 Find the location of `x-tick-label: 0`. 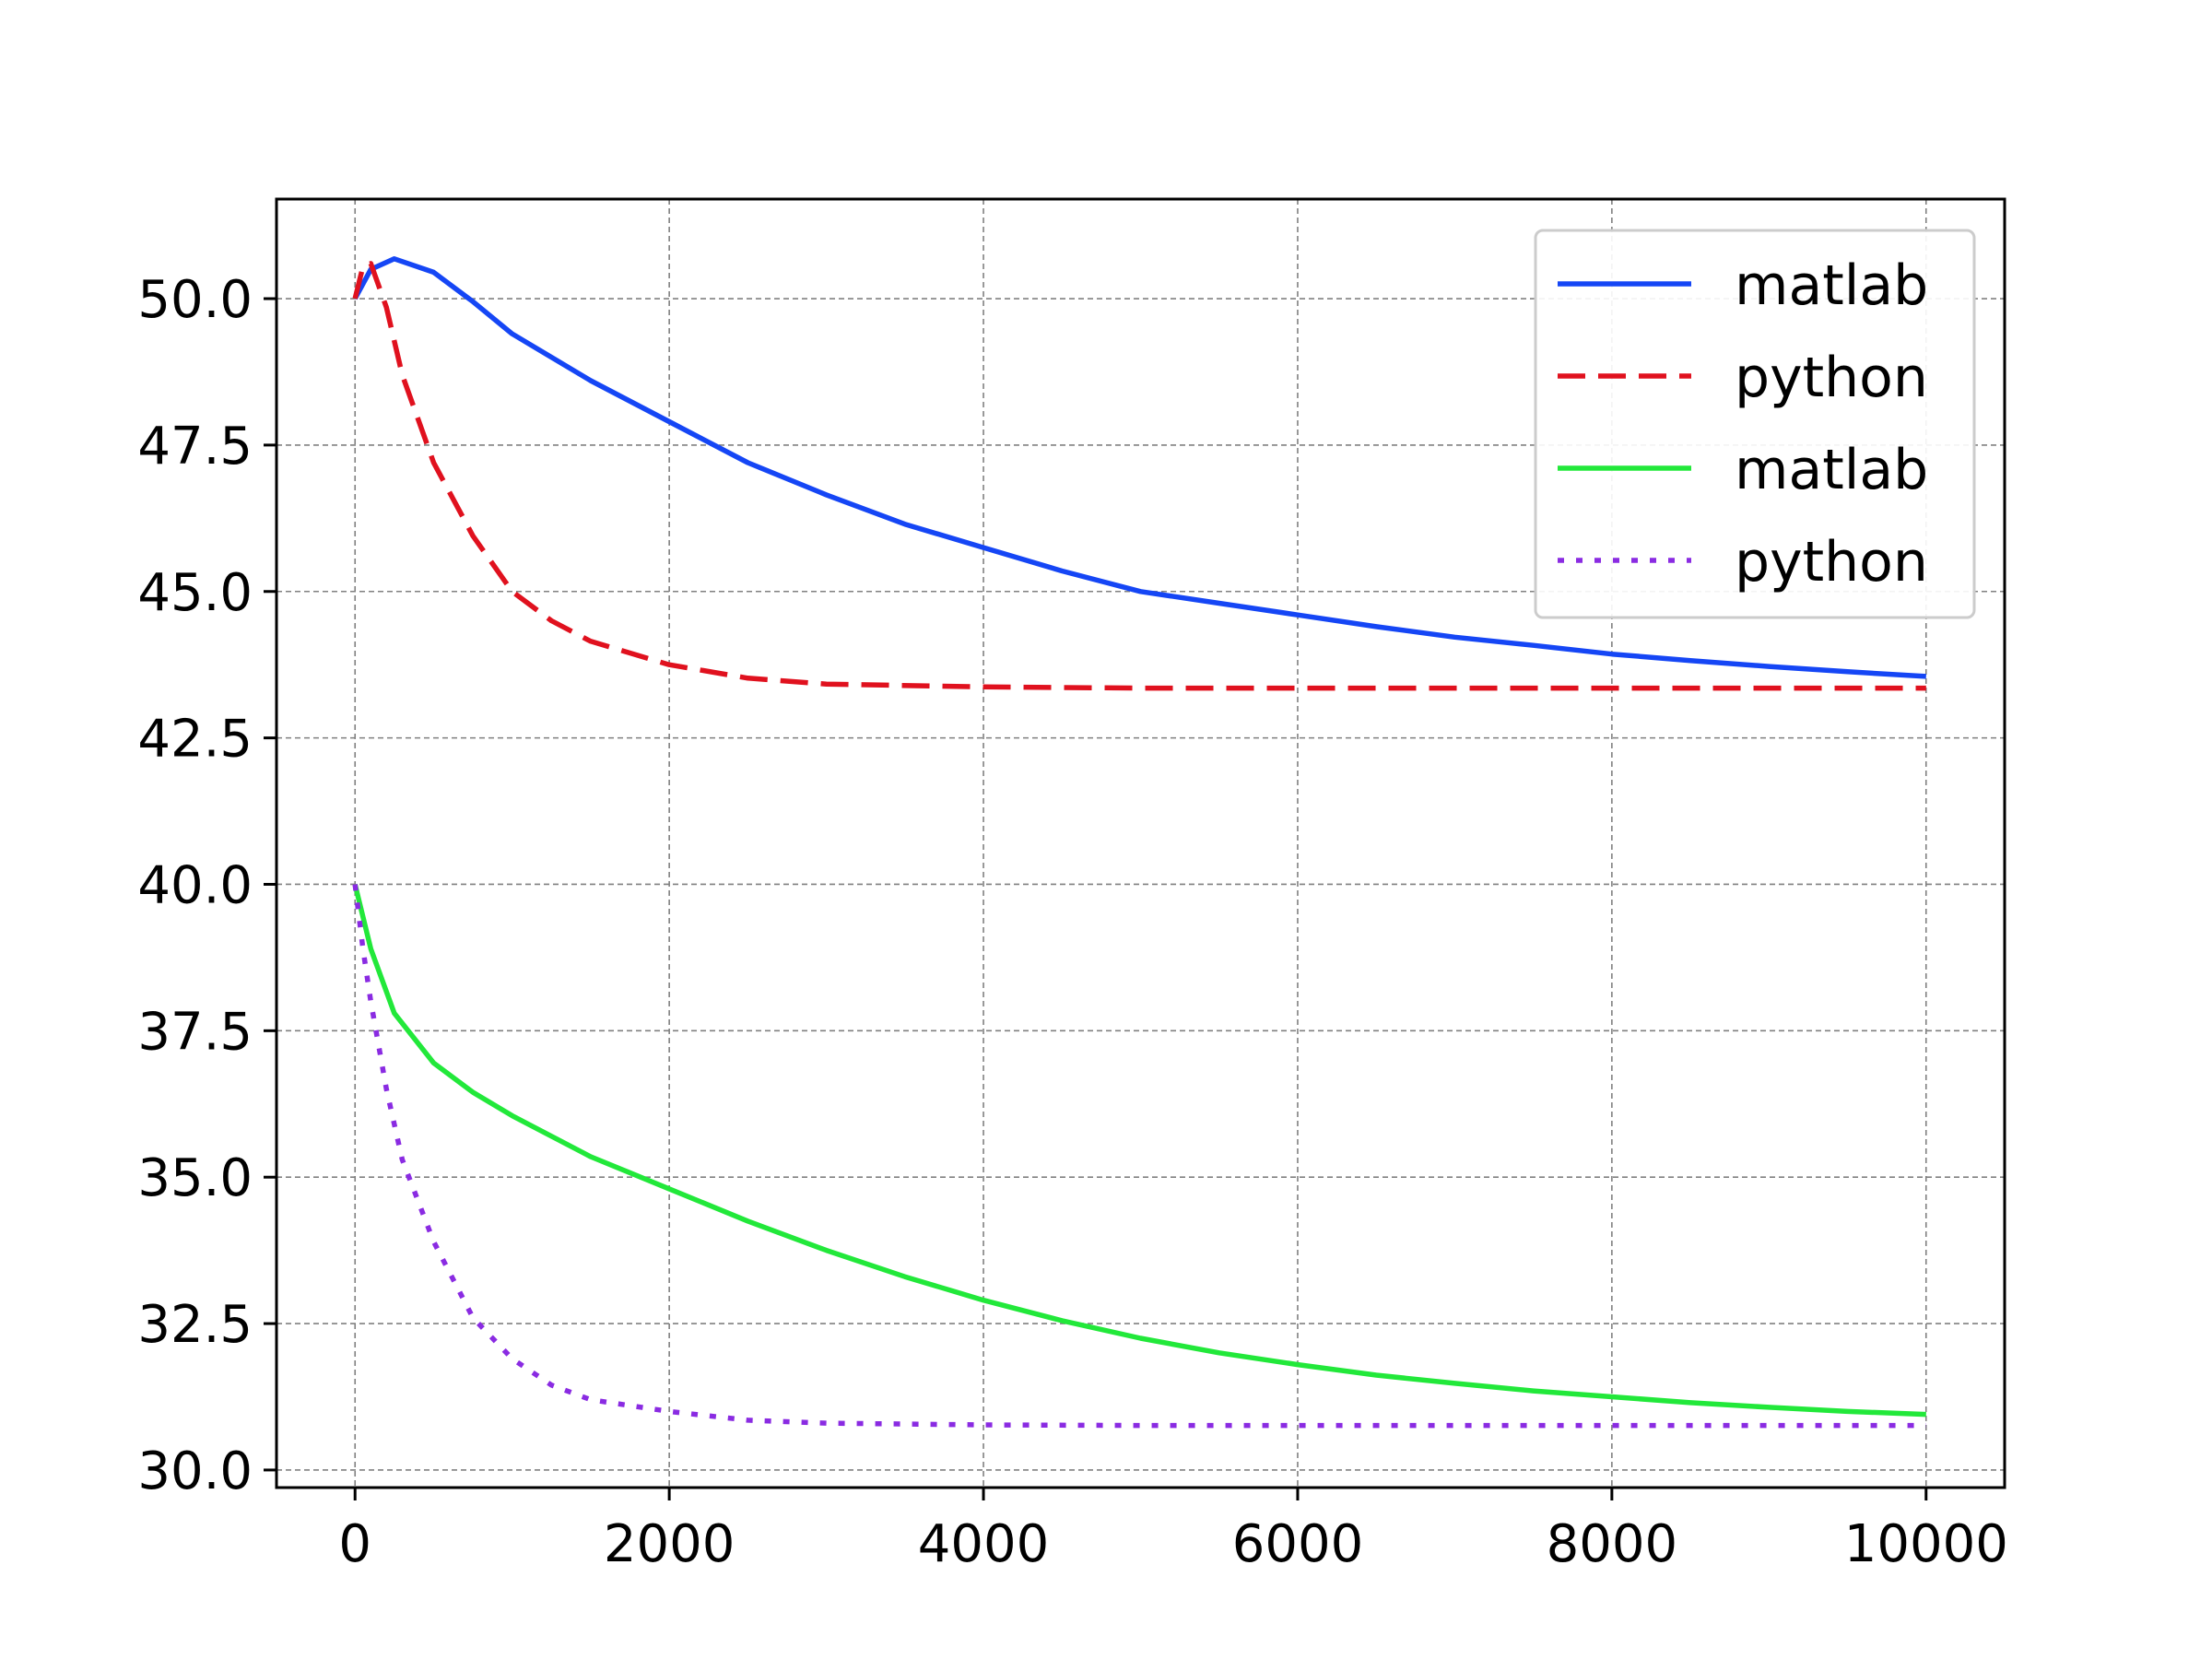

x-tick-label: 0 is located at coordinates (354, 1544).